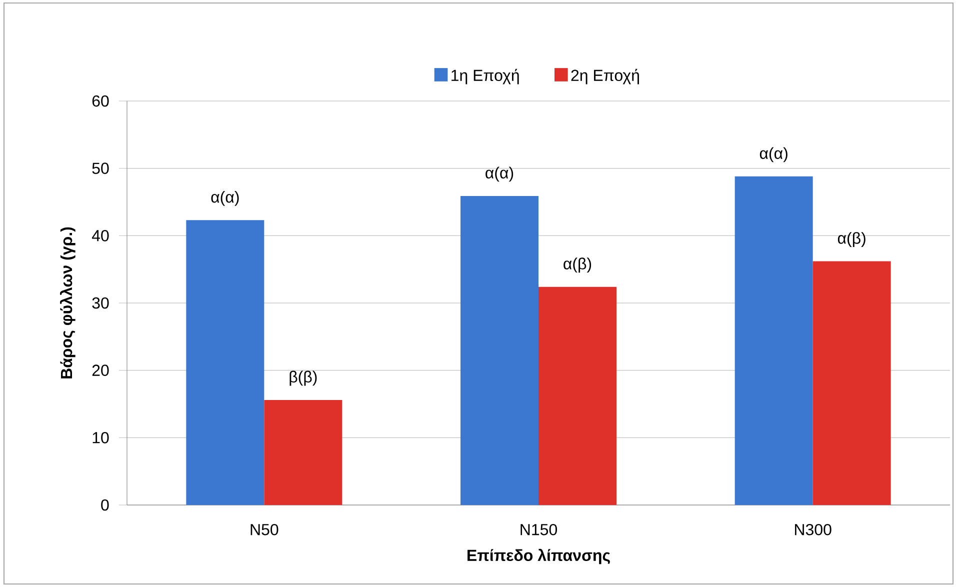  What do you see at coordinates (605, 76) in the screenshot?
I see `legend-label: 2η Εποχή` at bounding box center [605, 76].